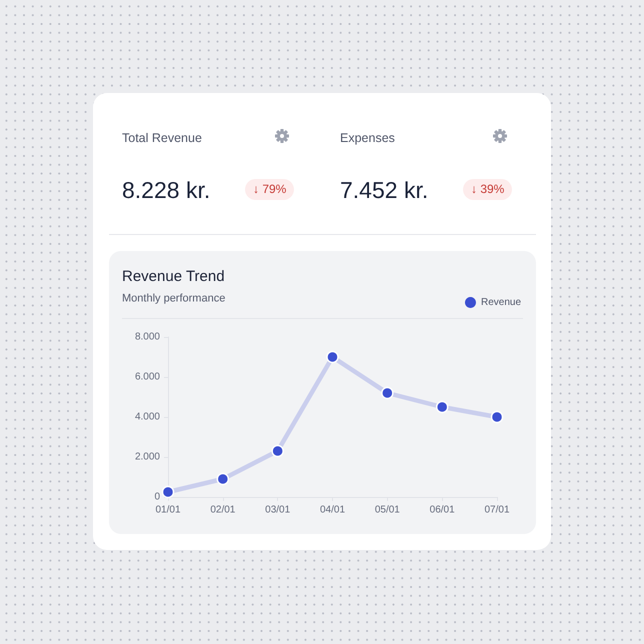 The height and width of the screenshot is (644, 644). What do you see at coordinates (333, 510) in the screenshot?
I see `x-tick-label: 04/01` at bounding box center [333, 510].